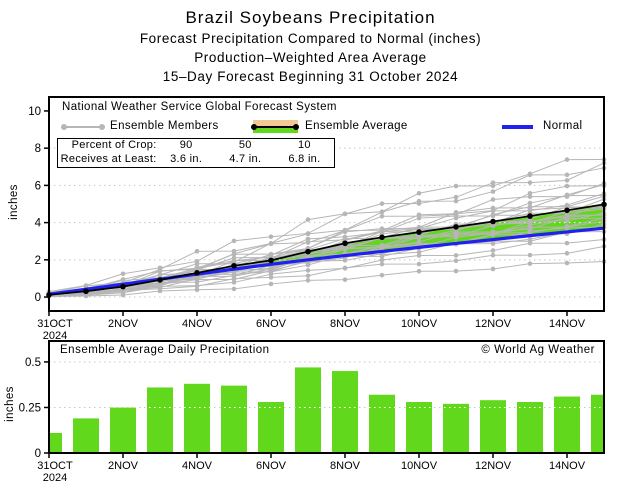 This screenshot has width=621, height=485. What do you see at coordinates (38, 224) in the screenshot?
I see `y-tick-label: 4` at bounding box center [38, 224].